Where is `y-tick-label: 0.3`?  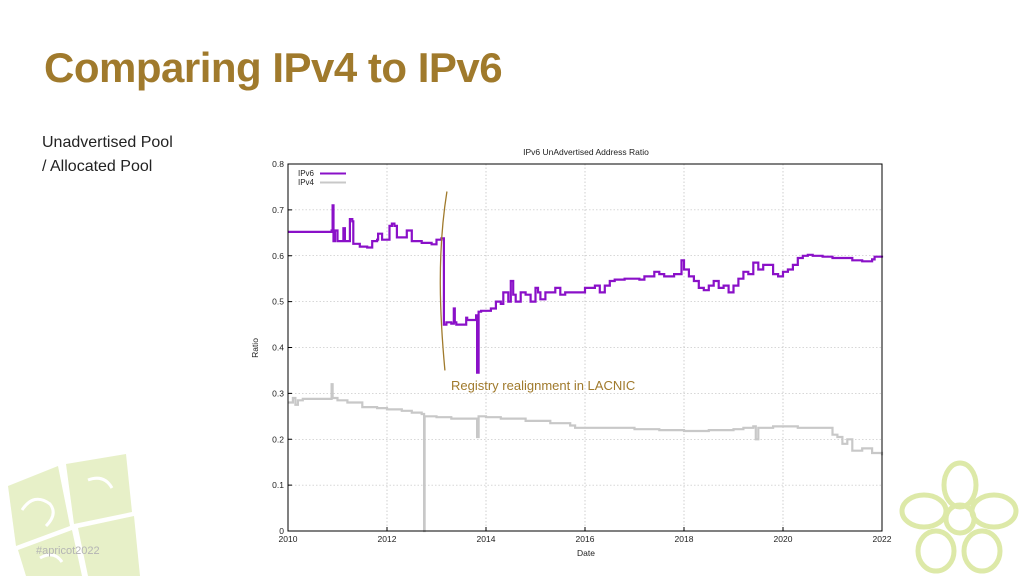 y-tick-label: 0.3 is located at coordinates (278, 393).